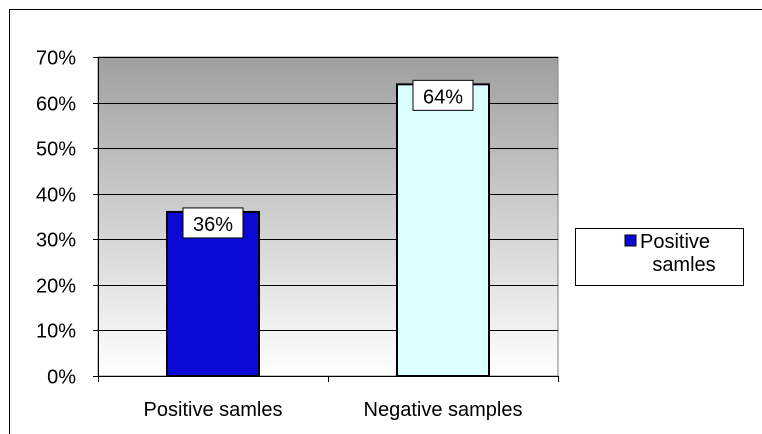 The width and height of the screenshot is (762, 434). What do you see at coordinates (213, 410) in the screenshot?
I see `x-tick-label: Positive samles` at bounding box center [213, 410].